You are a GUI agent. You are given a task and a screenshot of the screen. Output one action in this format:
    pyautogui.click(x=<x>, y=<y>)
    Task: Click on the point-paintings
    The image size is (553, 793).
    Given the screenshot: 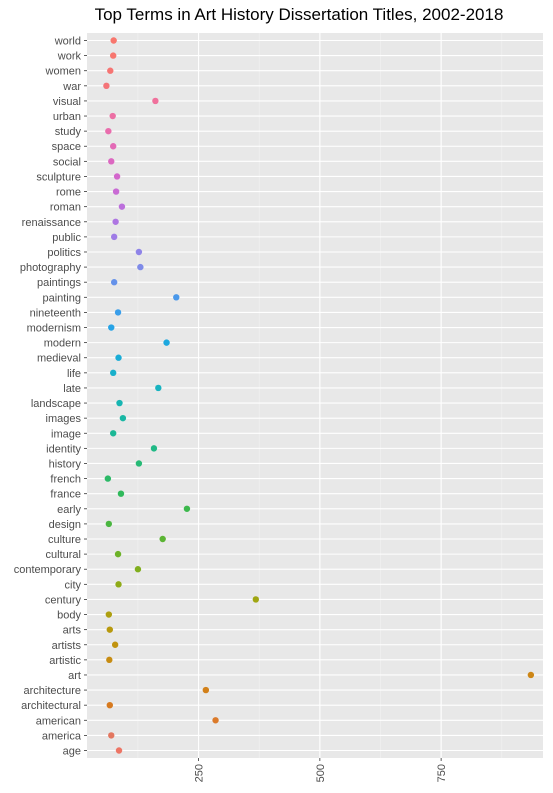 What is the action you would take?
    pyautogui.click(x=114, y=282)
    